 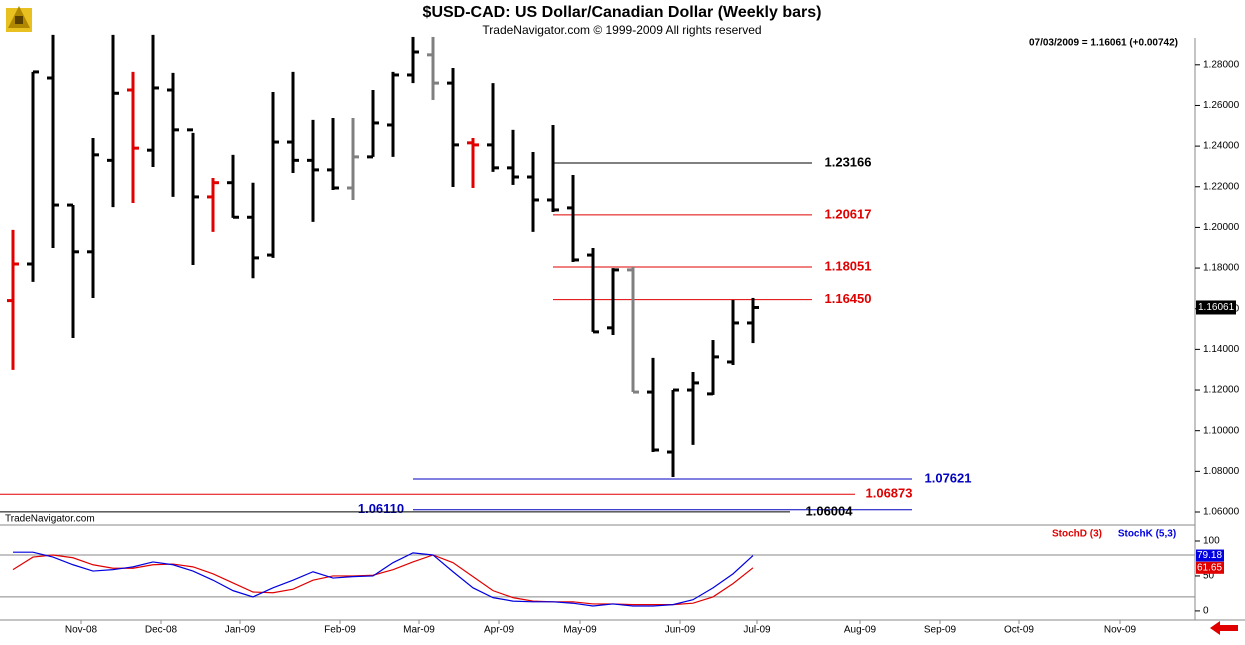 I want to click on watermark: TradeNavigator.com, so click(x=50, y=519).